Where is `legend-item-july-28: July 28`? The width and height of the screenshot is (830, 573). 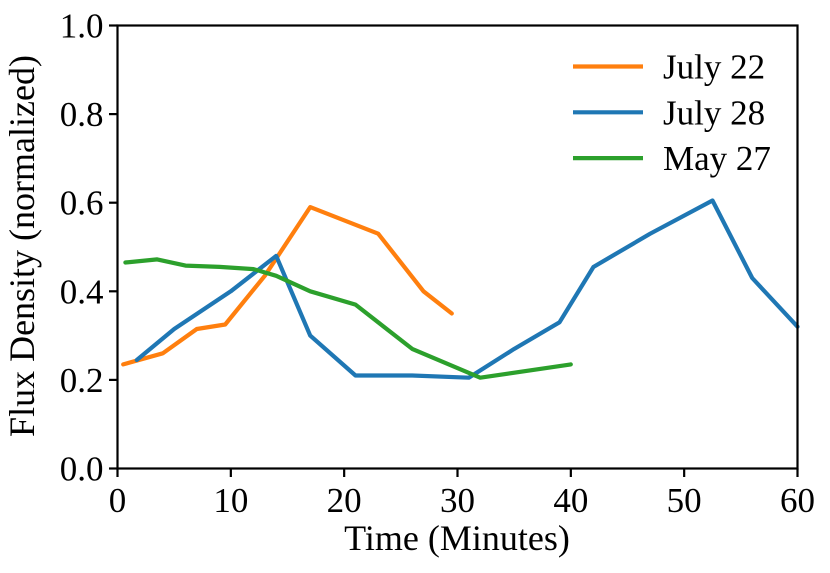 legend-item-july-28: July 28 is located at coordinates (669, 112).